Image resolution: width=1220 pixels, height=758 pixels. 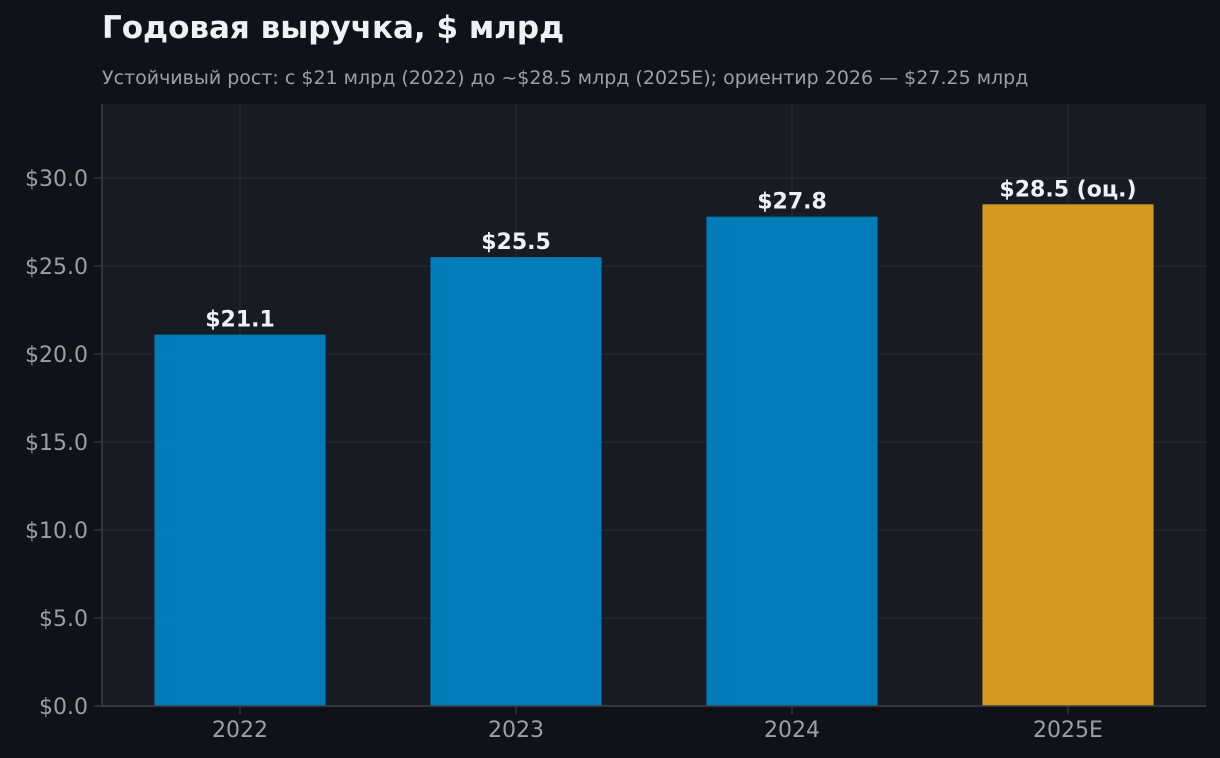 What do you see at coordinates (56, 531) in the screenshot?
I see `y-tick-label: $10.0` at bounding box center [56, 531].